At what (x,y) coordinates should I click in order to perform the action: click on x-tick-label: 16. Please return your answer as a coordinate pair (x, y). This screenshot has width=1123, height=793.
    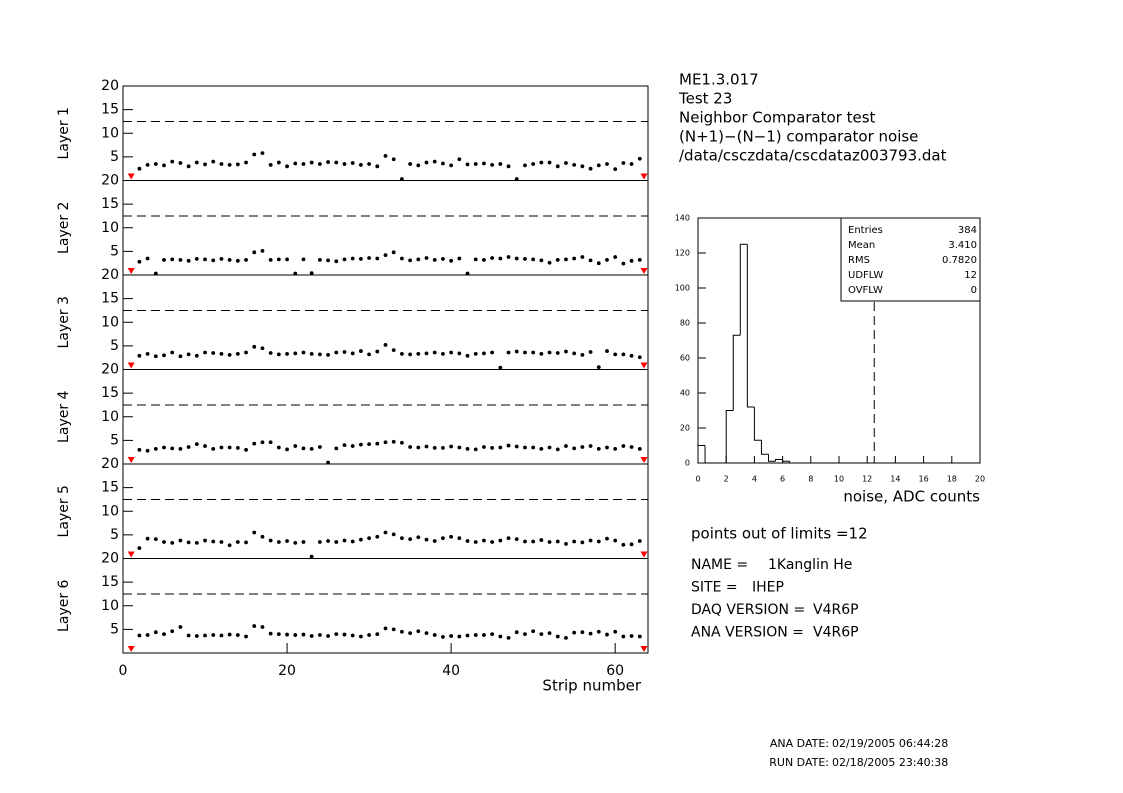
    Looking at the image, I should click on (924, 479).